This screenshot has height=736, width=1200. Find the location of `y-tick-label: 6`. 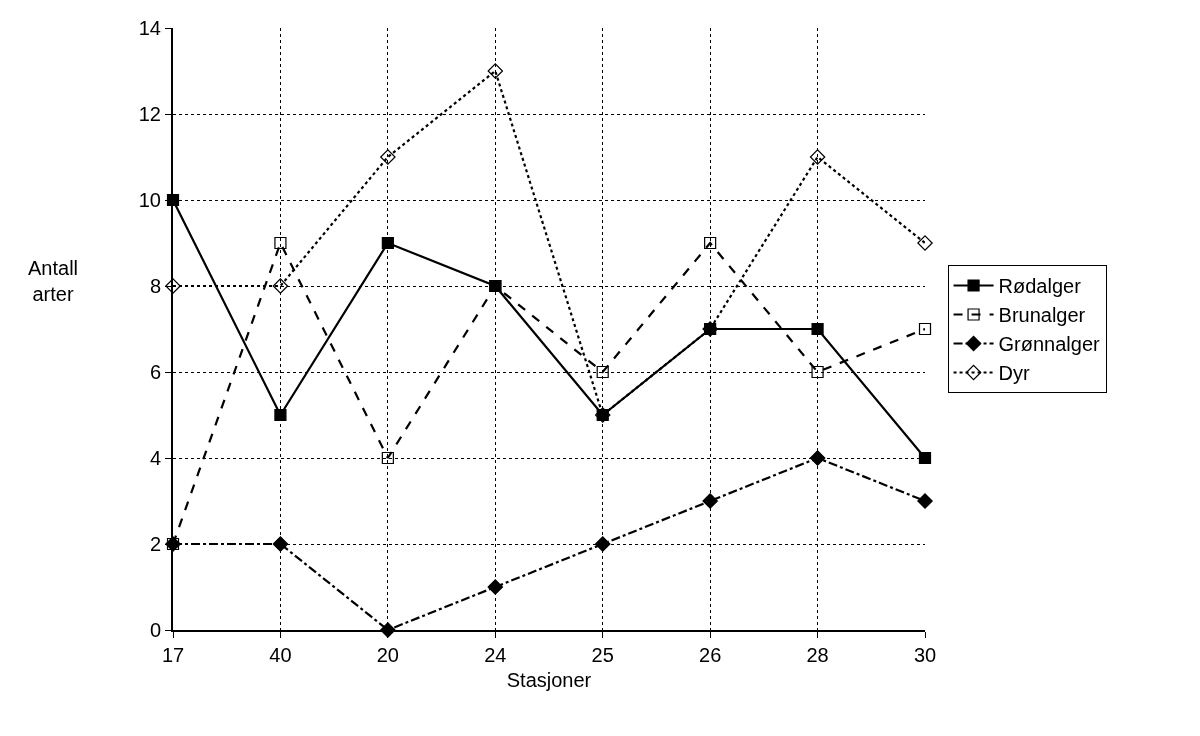

y-tick-label: 6 is located at coordinates (155, 372).